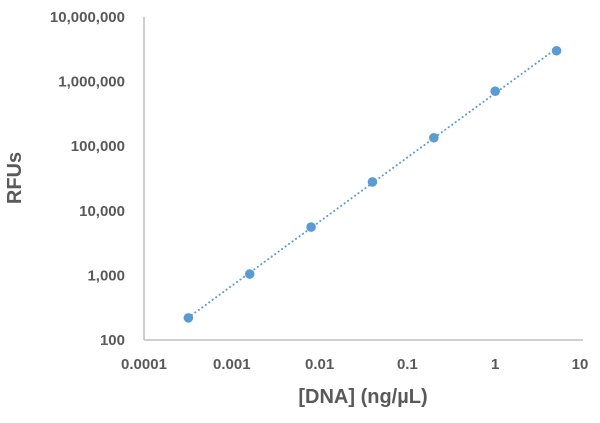 The height and width of the screenshot is (423, 600). What do you see at coordinates (362, 397) in the screenshot?
I see `x-axis-title: [DNA] (ng/µL)` at bounding box center [362, 397].